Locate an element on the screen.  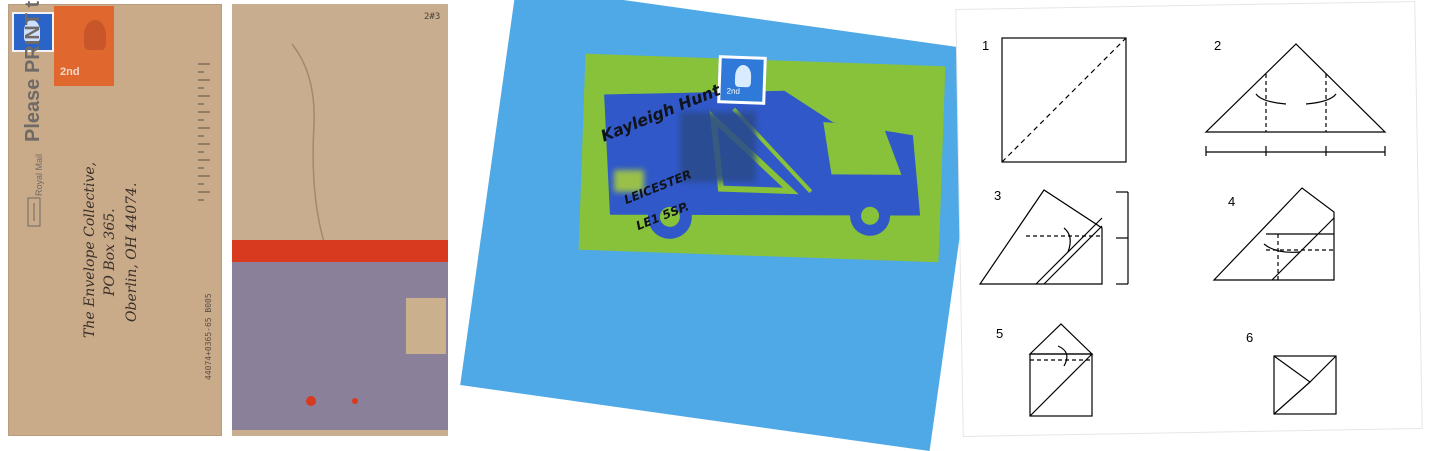
step-number: 3 is located at coordinates (998, 195).